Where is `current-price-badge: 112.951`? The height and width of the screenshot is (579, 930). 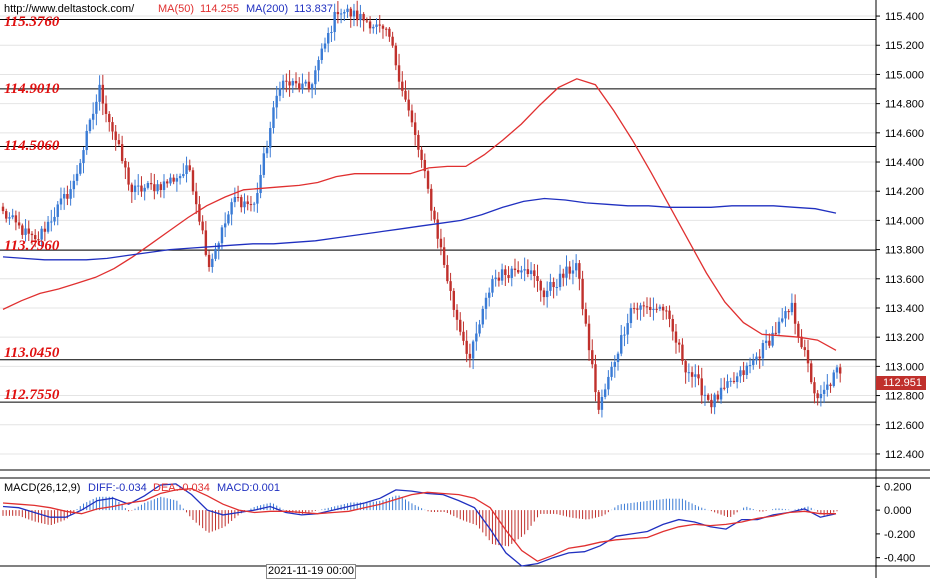
current-price-badge: 112.951 is located at coordinates (901, 383).